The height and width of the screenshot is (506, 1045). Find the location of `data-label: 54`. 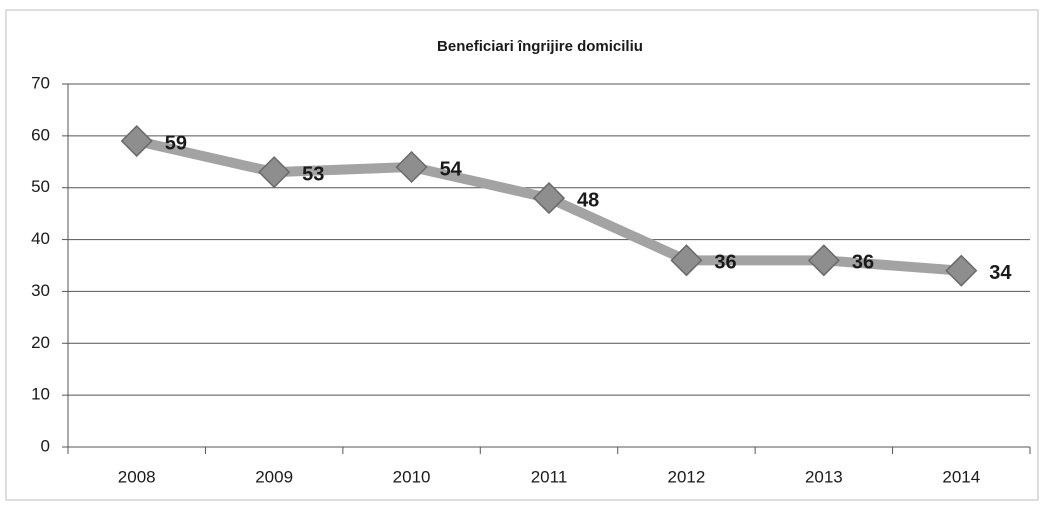

data-label: 54 is located at coordinates (451, 169).